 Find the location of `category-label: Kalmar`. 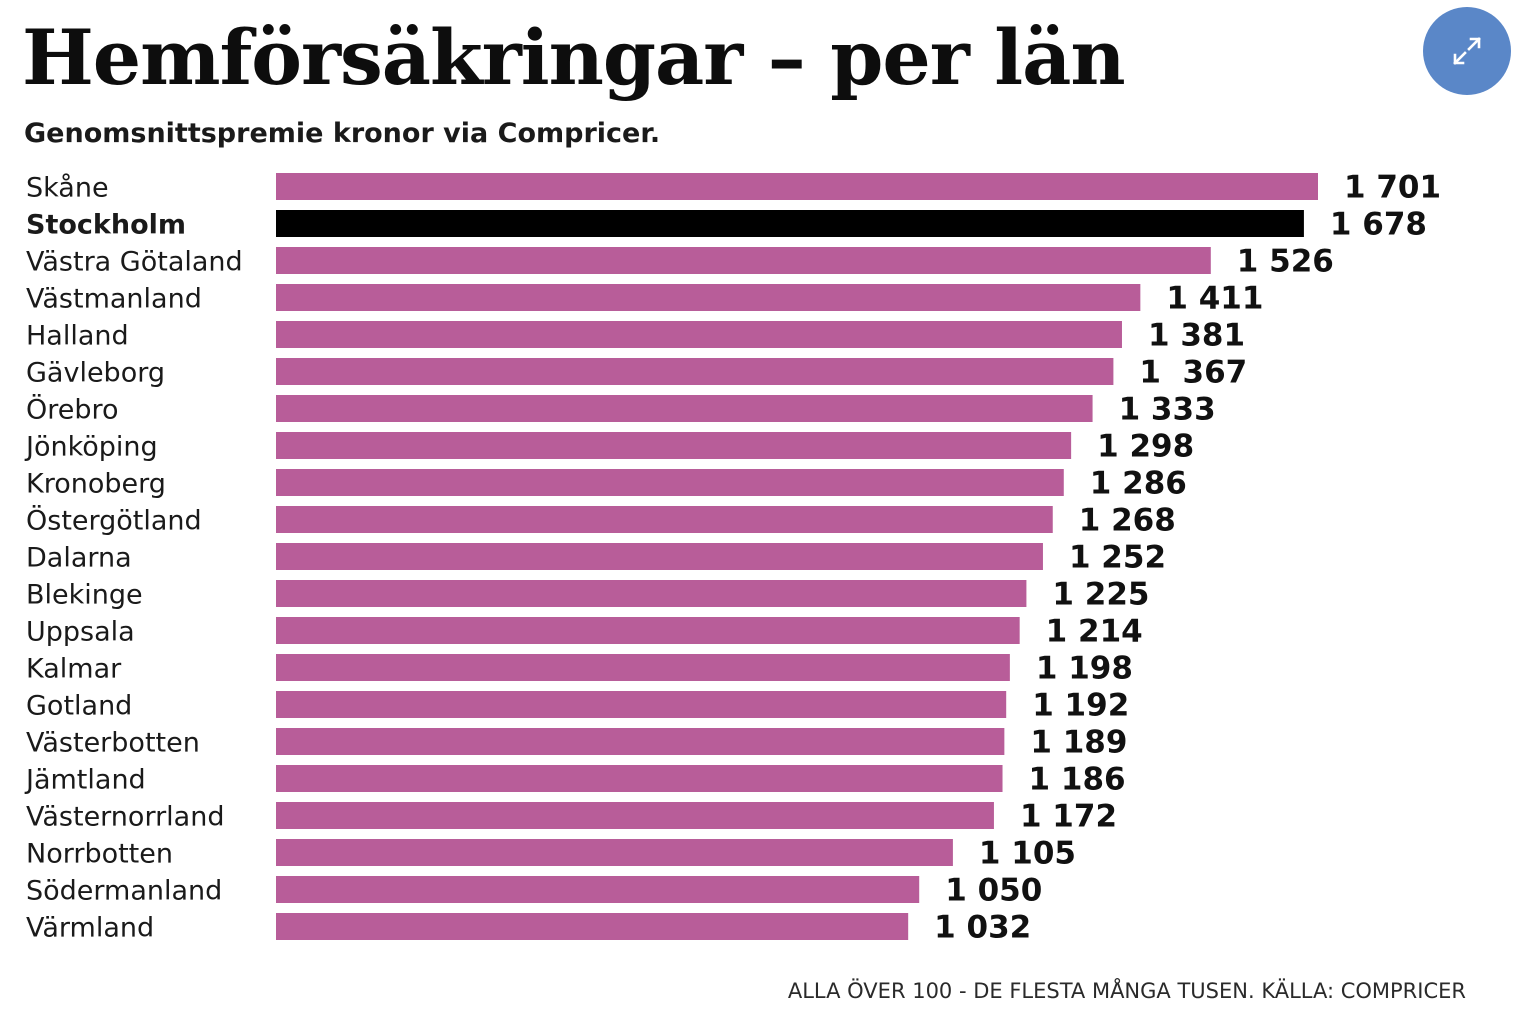

category-label: Kalmar is located at coordinates (74, 669).